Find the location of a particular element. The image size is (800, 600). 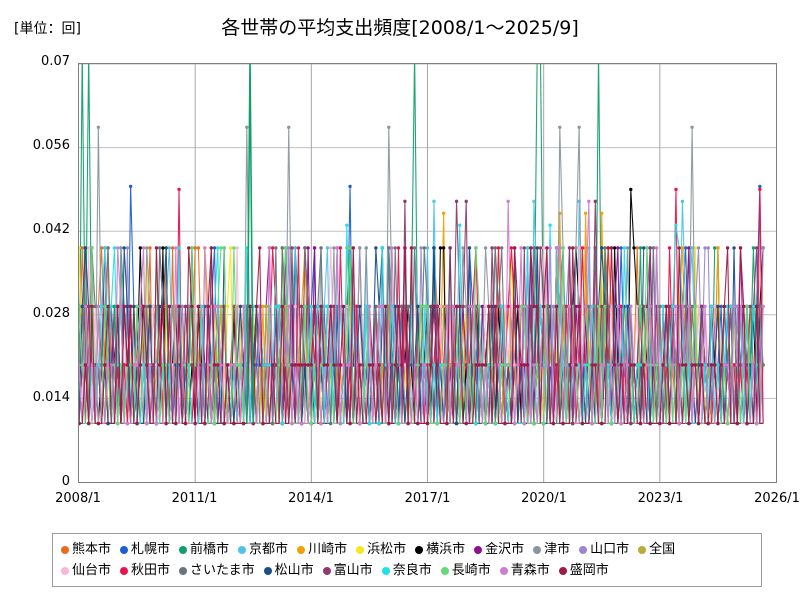

legend-item-label: 松山市 is located at coordinates (294, 570).